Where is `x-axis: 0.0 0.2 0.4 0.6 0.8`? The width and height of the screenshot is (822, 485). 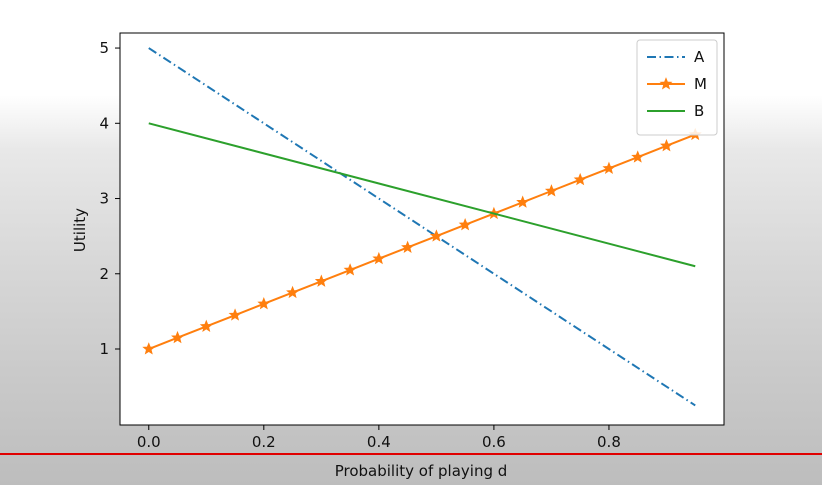
x-axis: 0.0 0.2 0.4 0.6 0.8 is located at coordinates (379, 438).